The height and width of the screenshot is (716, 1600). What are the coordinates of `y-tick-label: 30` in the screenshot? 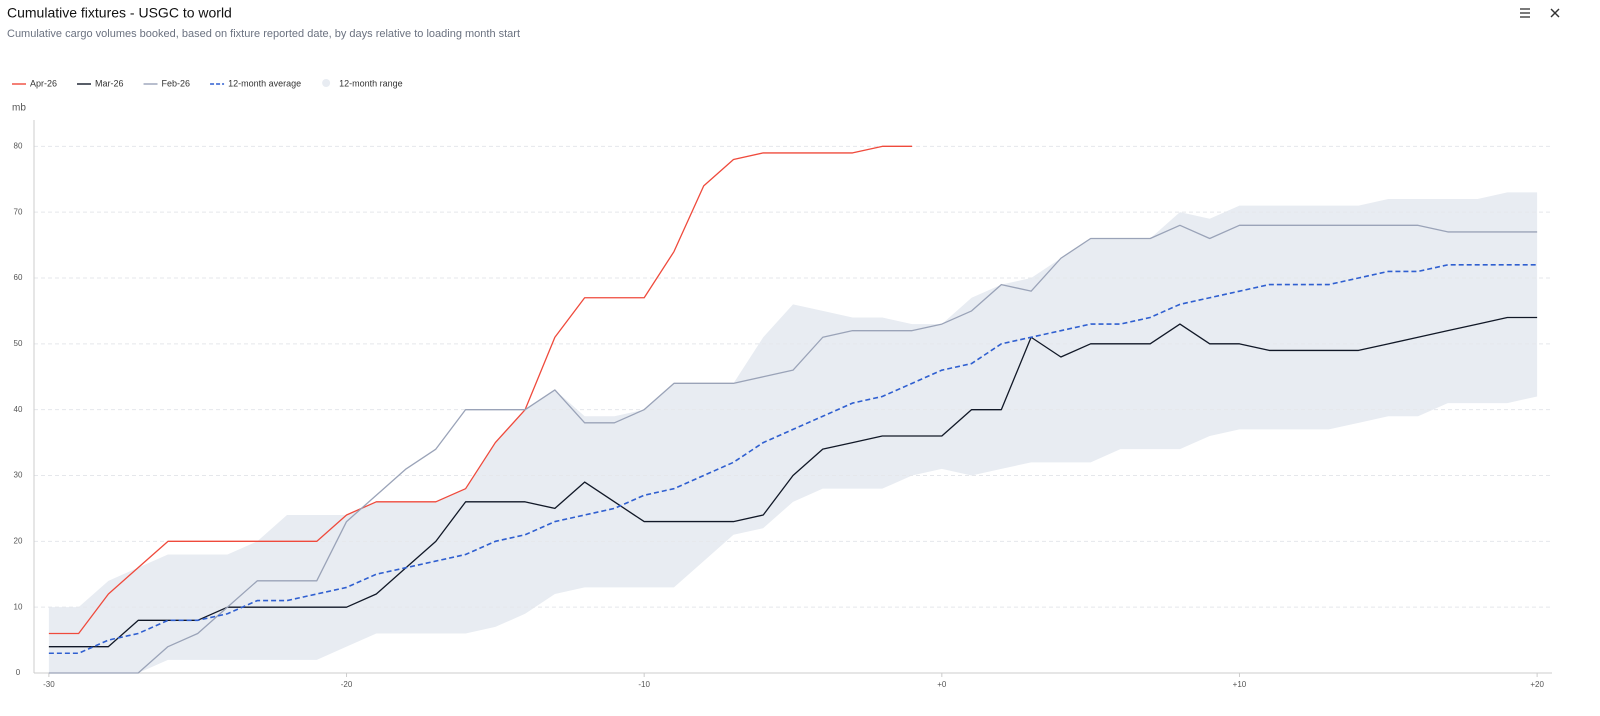 It's located at (18, 475).